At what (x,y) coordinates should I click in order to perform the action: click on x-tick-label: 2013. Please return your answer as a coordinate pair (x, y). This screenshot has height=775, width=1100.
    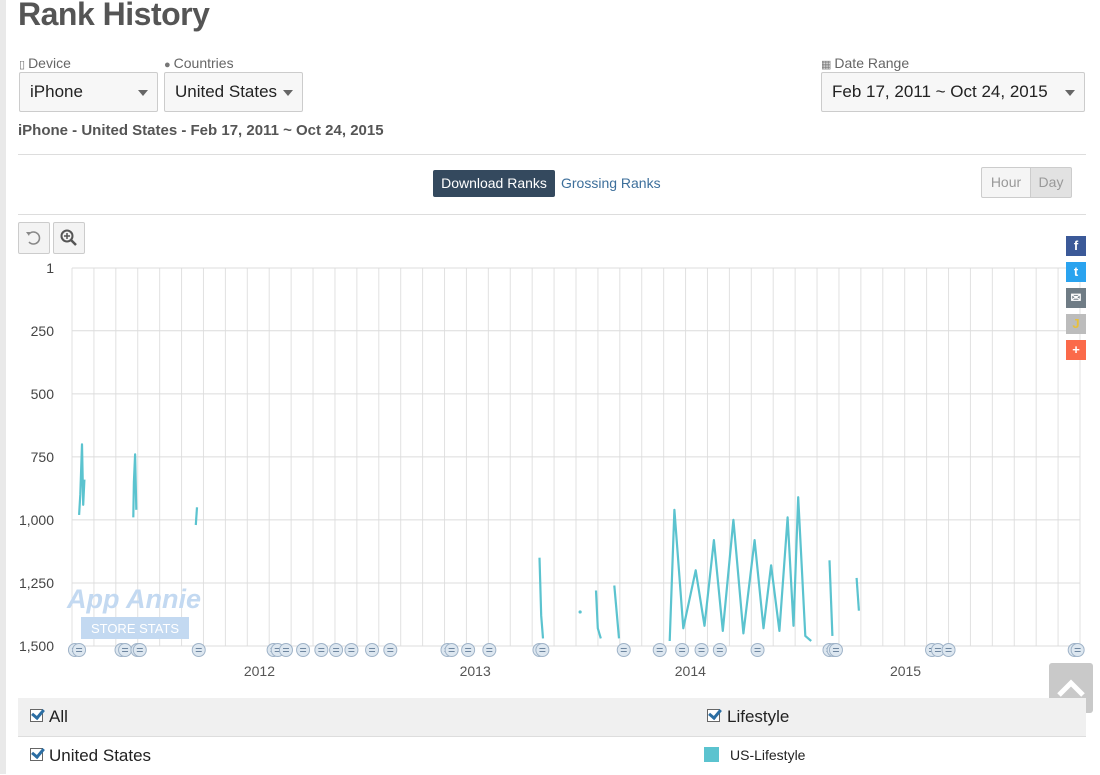
    Looking at the image, I should click on (475, 671).